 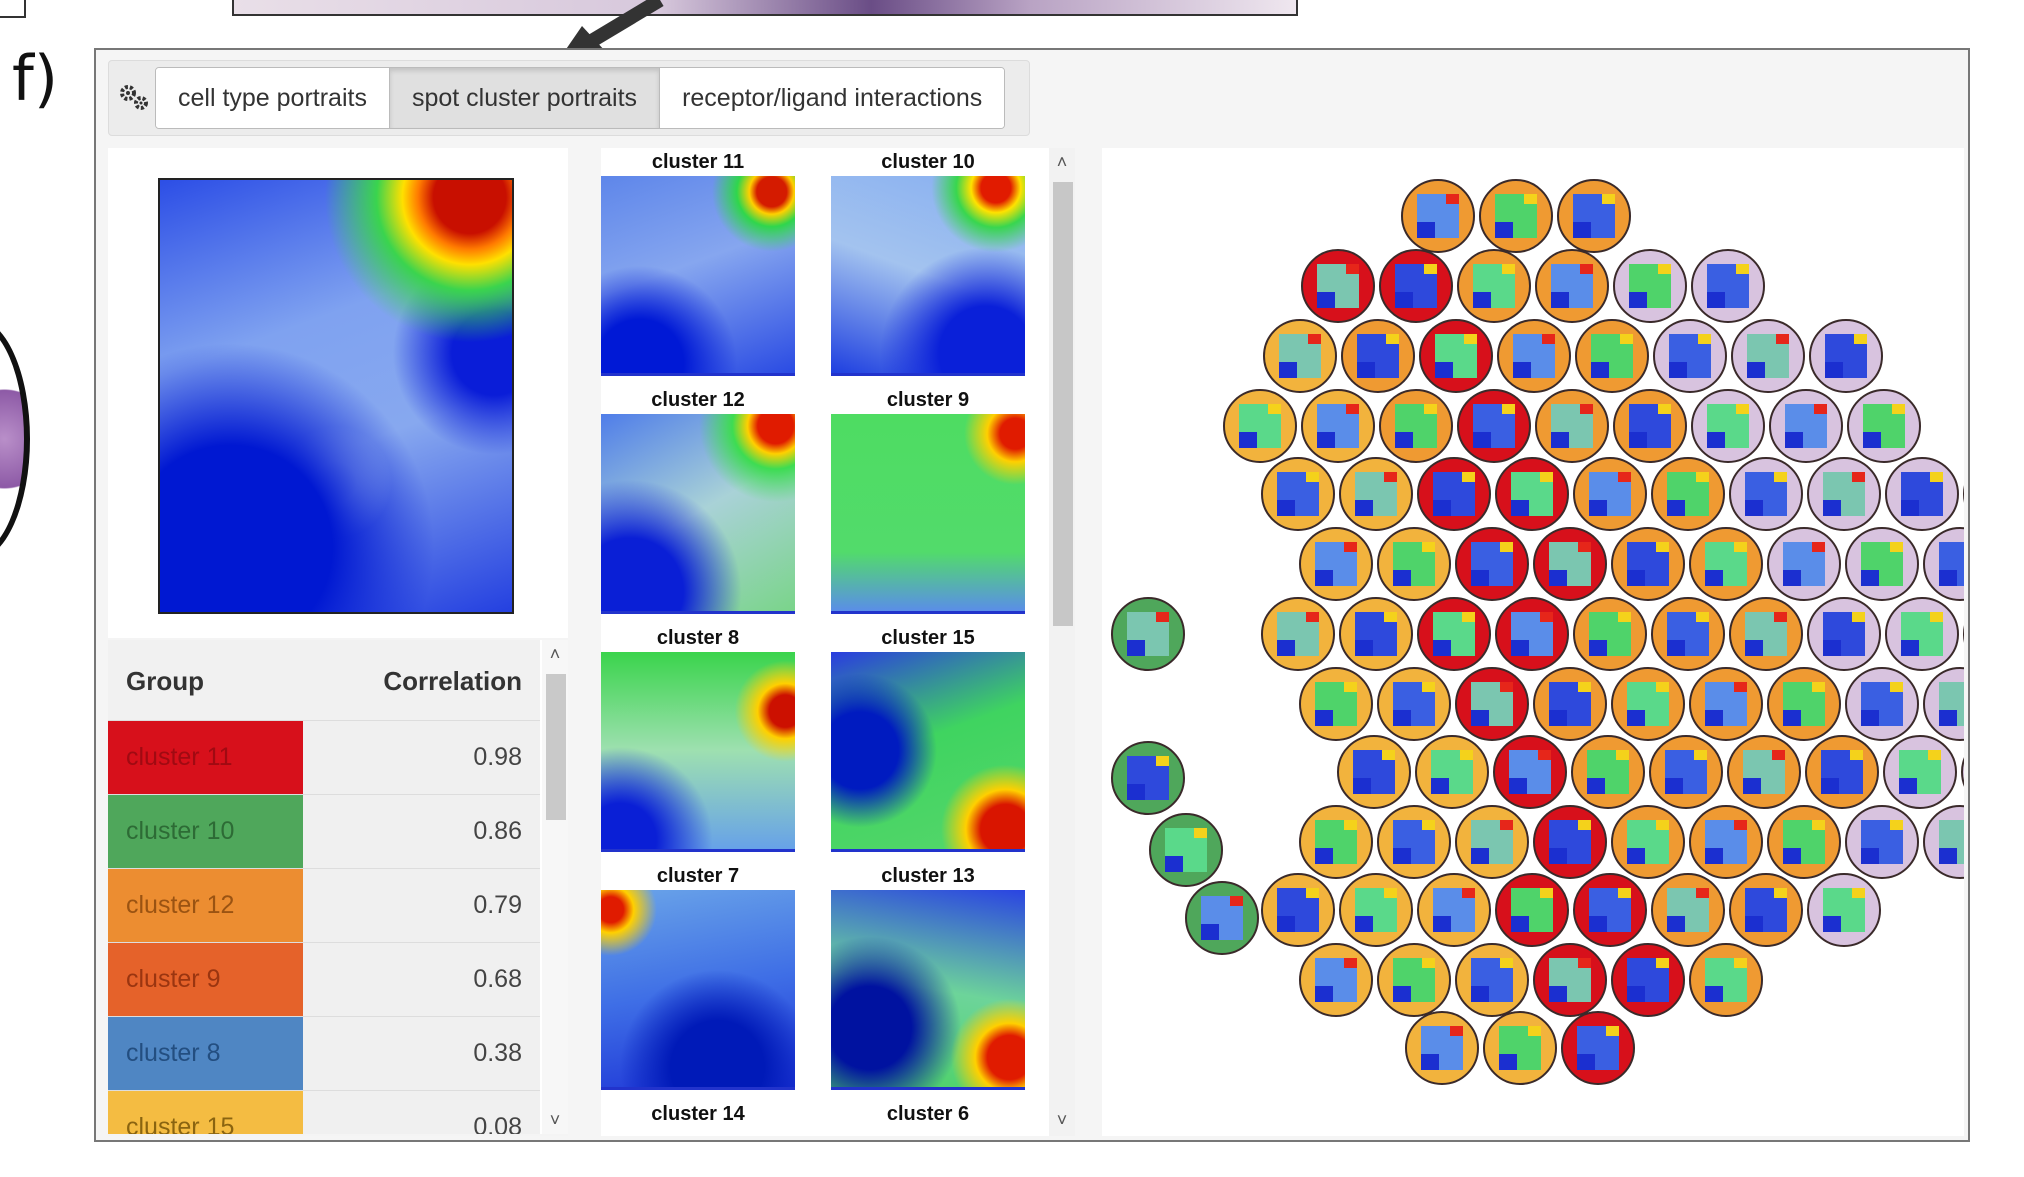 I want to click on cluster-portrait-tile: cluster 13, so click(x=928, y=976).